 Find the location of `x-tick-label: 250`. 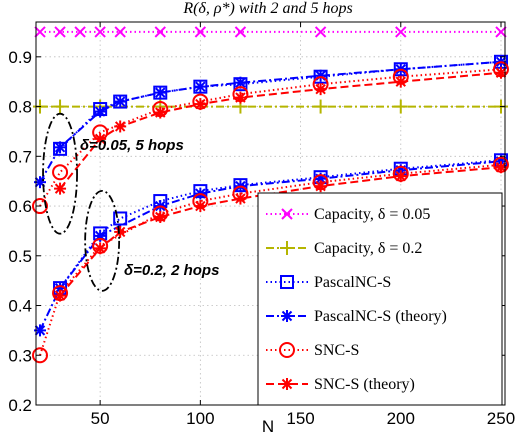

x-tick-label: 250 is located at coordinates (501, 418).